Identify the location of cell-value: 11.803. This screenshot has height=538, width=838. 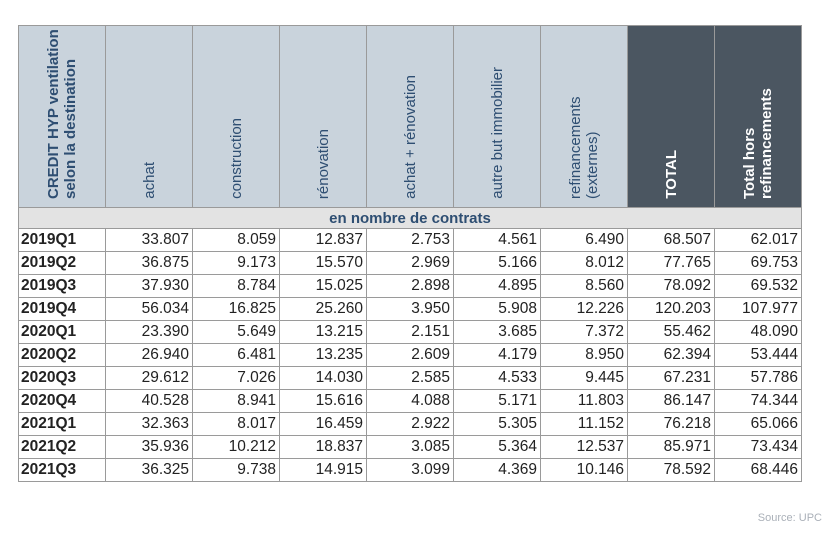
(584, 401).